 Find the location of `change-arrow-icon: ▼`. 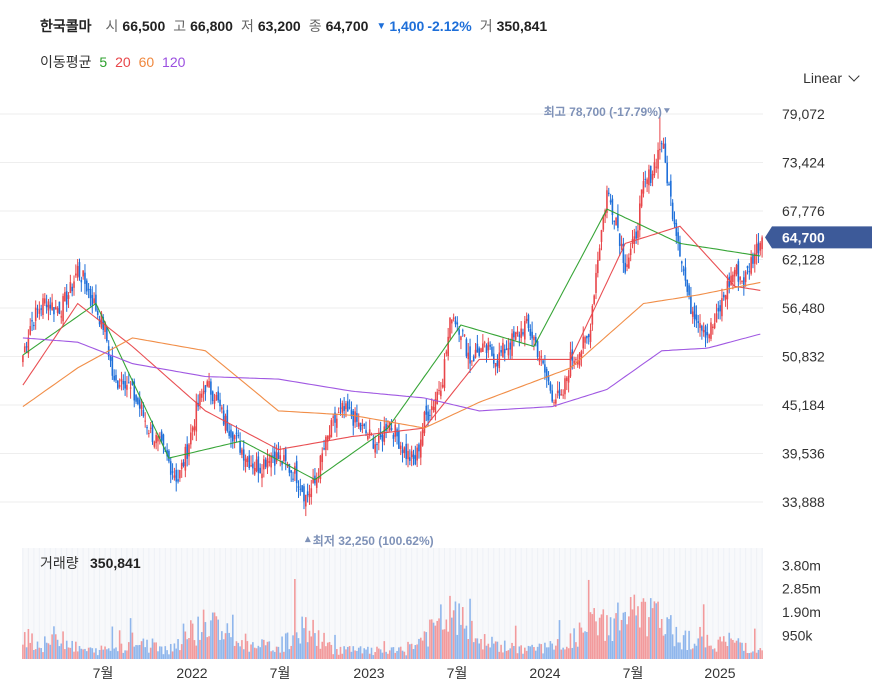

change-arrow-icon: ▼ is located at coordinates (381, 26).